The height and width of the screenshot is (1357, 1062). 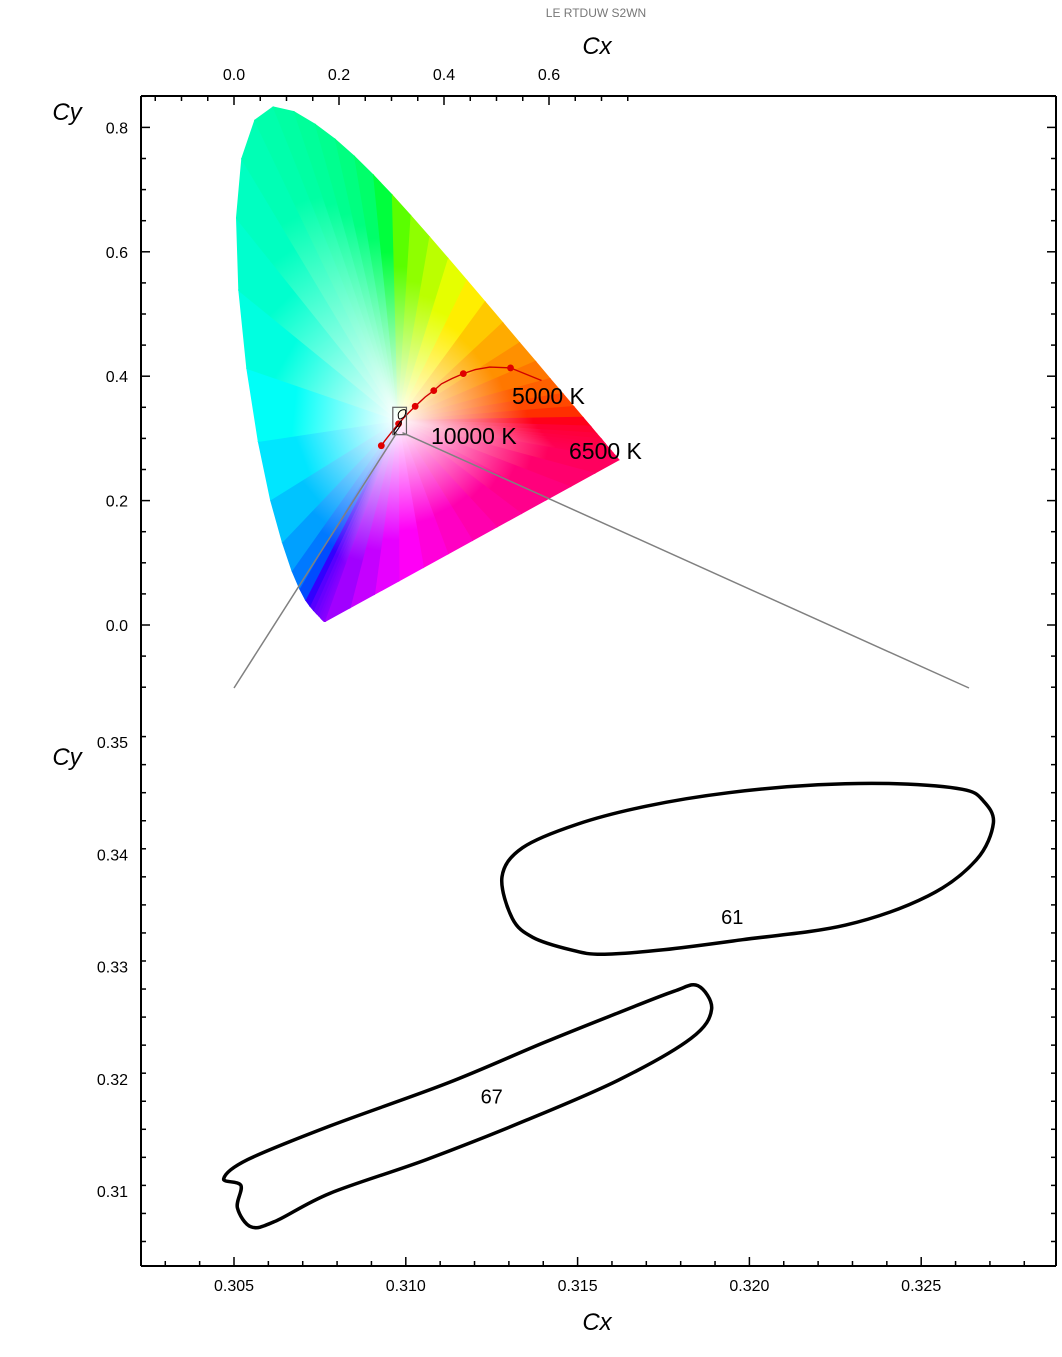 What do you see at coordinates (234, 75) in the screenshot?
I see `top-x-tick-label: 0.0` at bounding box center [234, 75].